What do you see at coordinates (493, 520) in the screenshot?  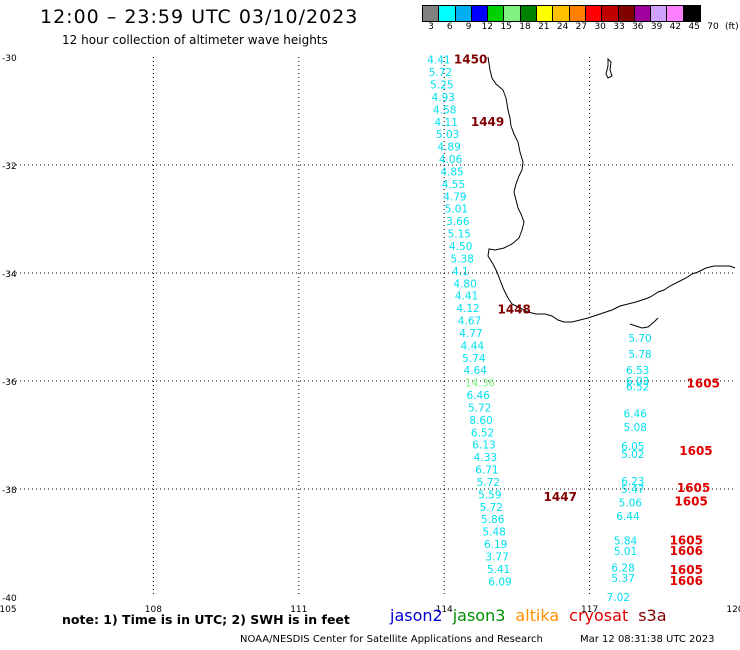 I see `swh-reading: 5.86` at bounding box center [493, 520].